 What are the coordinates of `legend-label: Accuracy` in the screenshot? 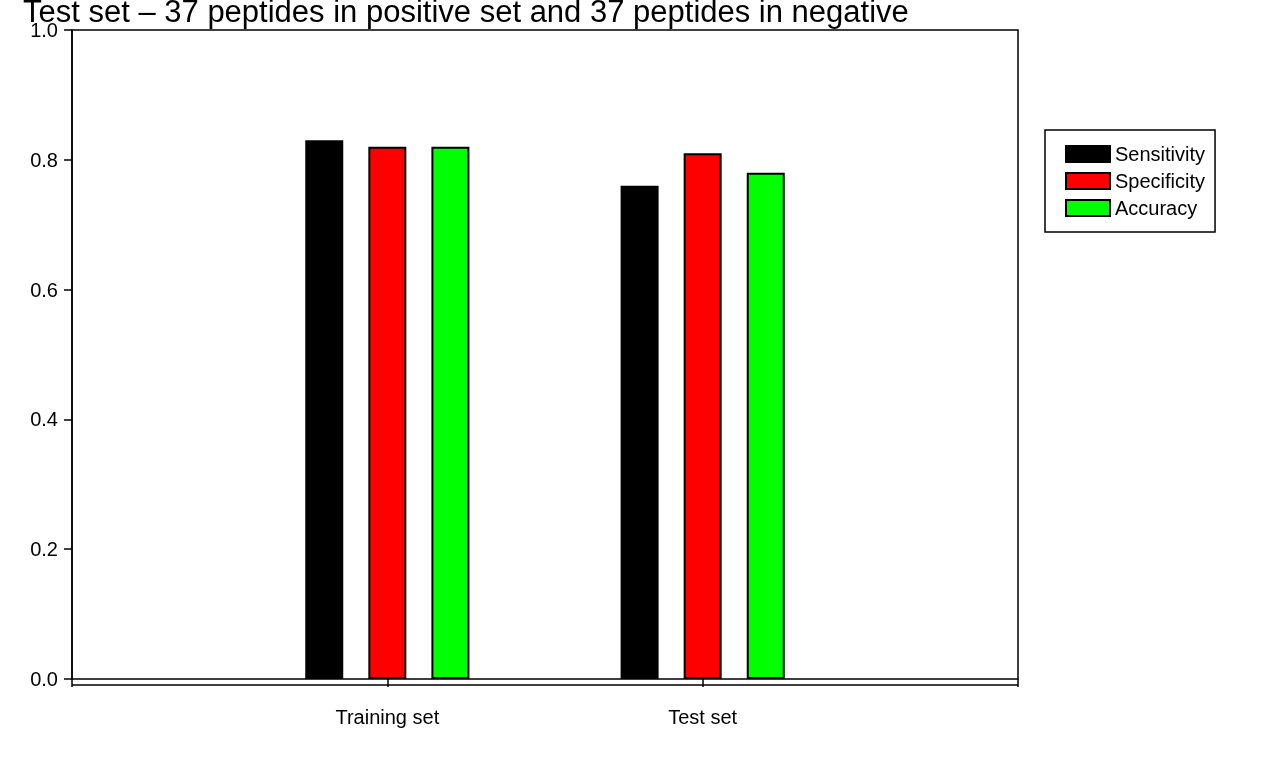 It's located at (1156, 208).